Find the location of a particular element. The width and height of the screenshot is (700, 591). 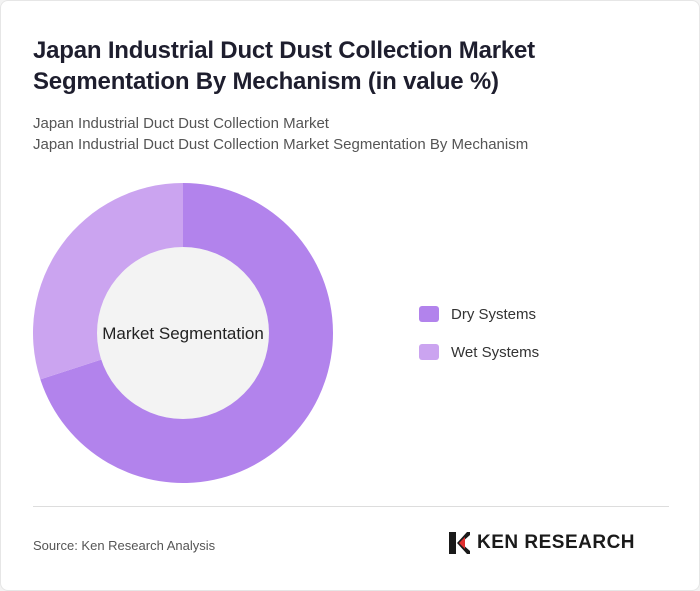

ken-research-logo: KEN RESEARCH is located at coordinates (541, 543).